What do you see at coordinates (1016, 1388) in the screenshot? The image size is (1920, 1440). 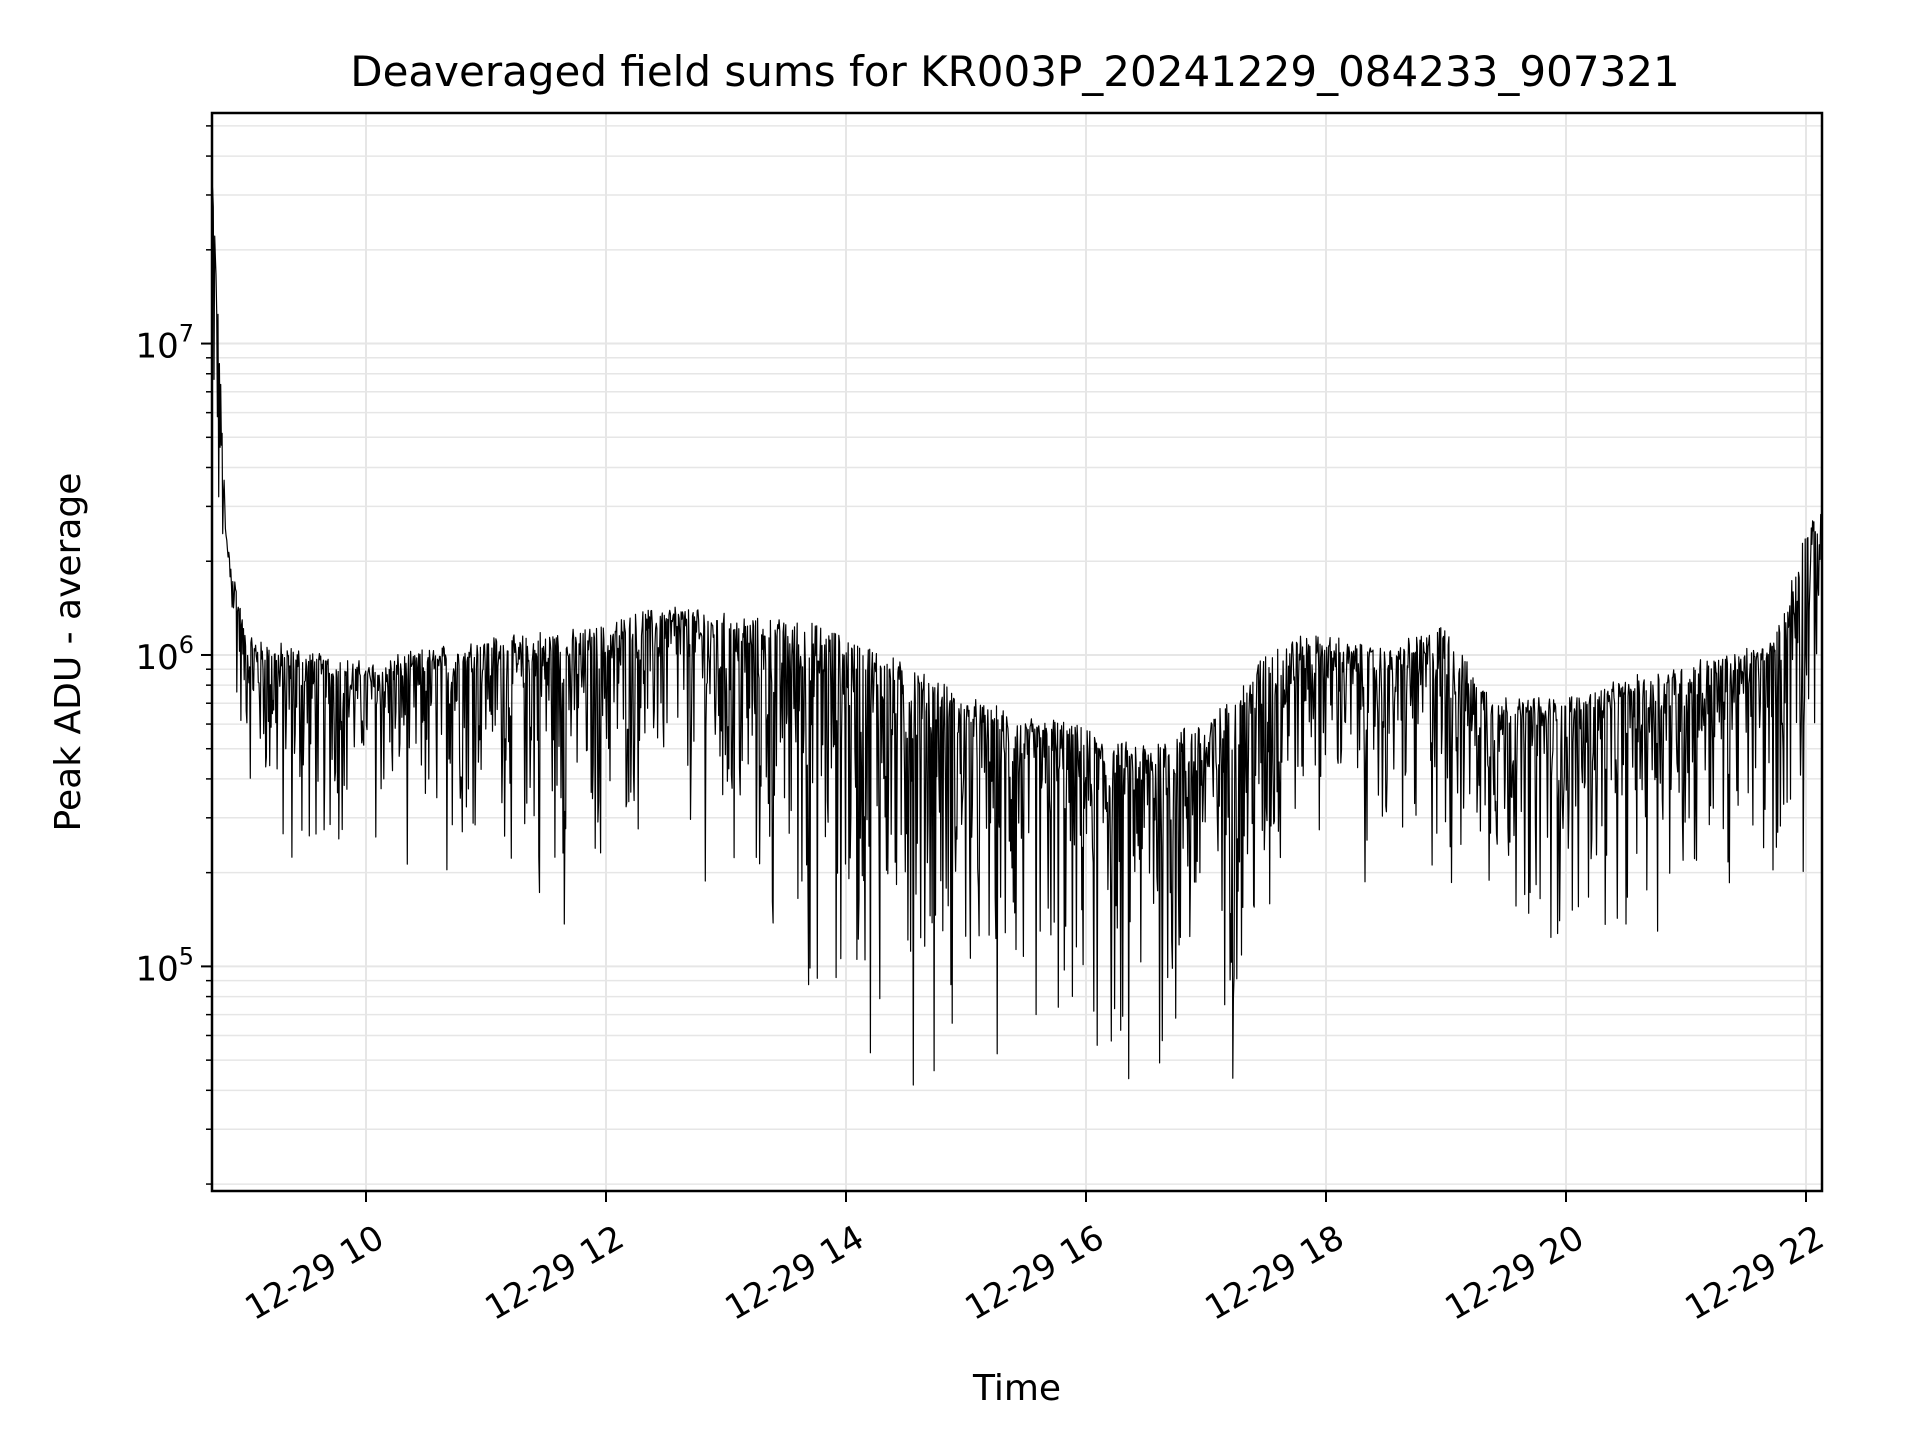 I see `x-axis-label: Time` at bounding box center [1016, 1388].